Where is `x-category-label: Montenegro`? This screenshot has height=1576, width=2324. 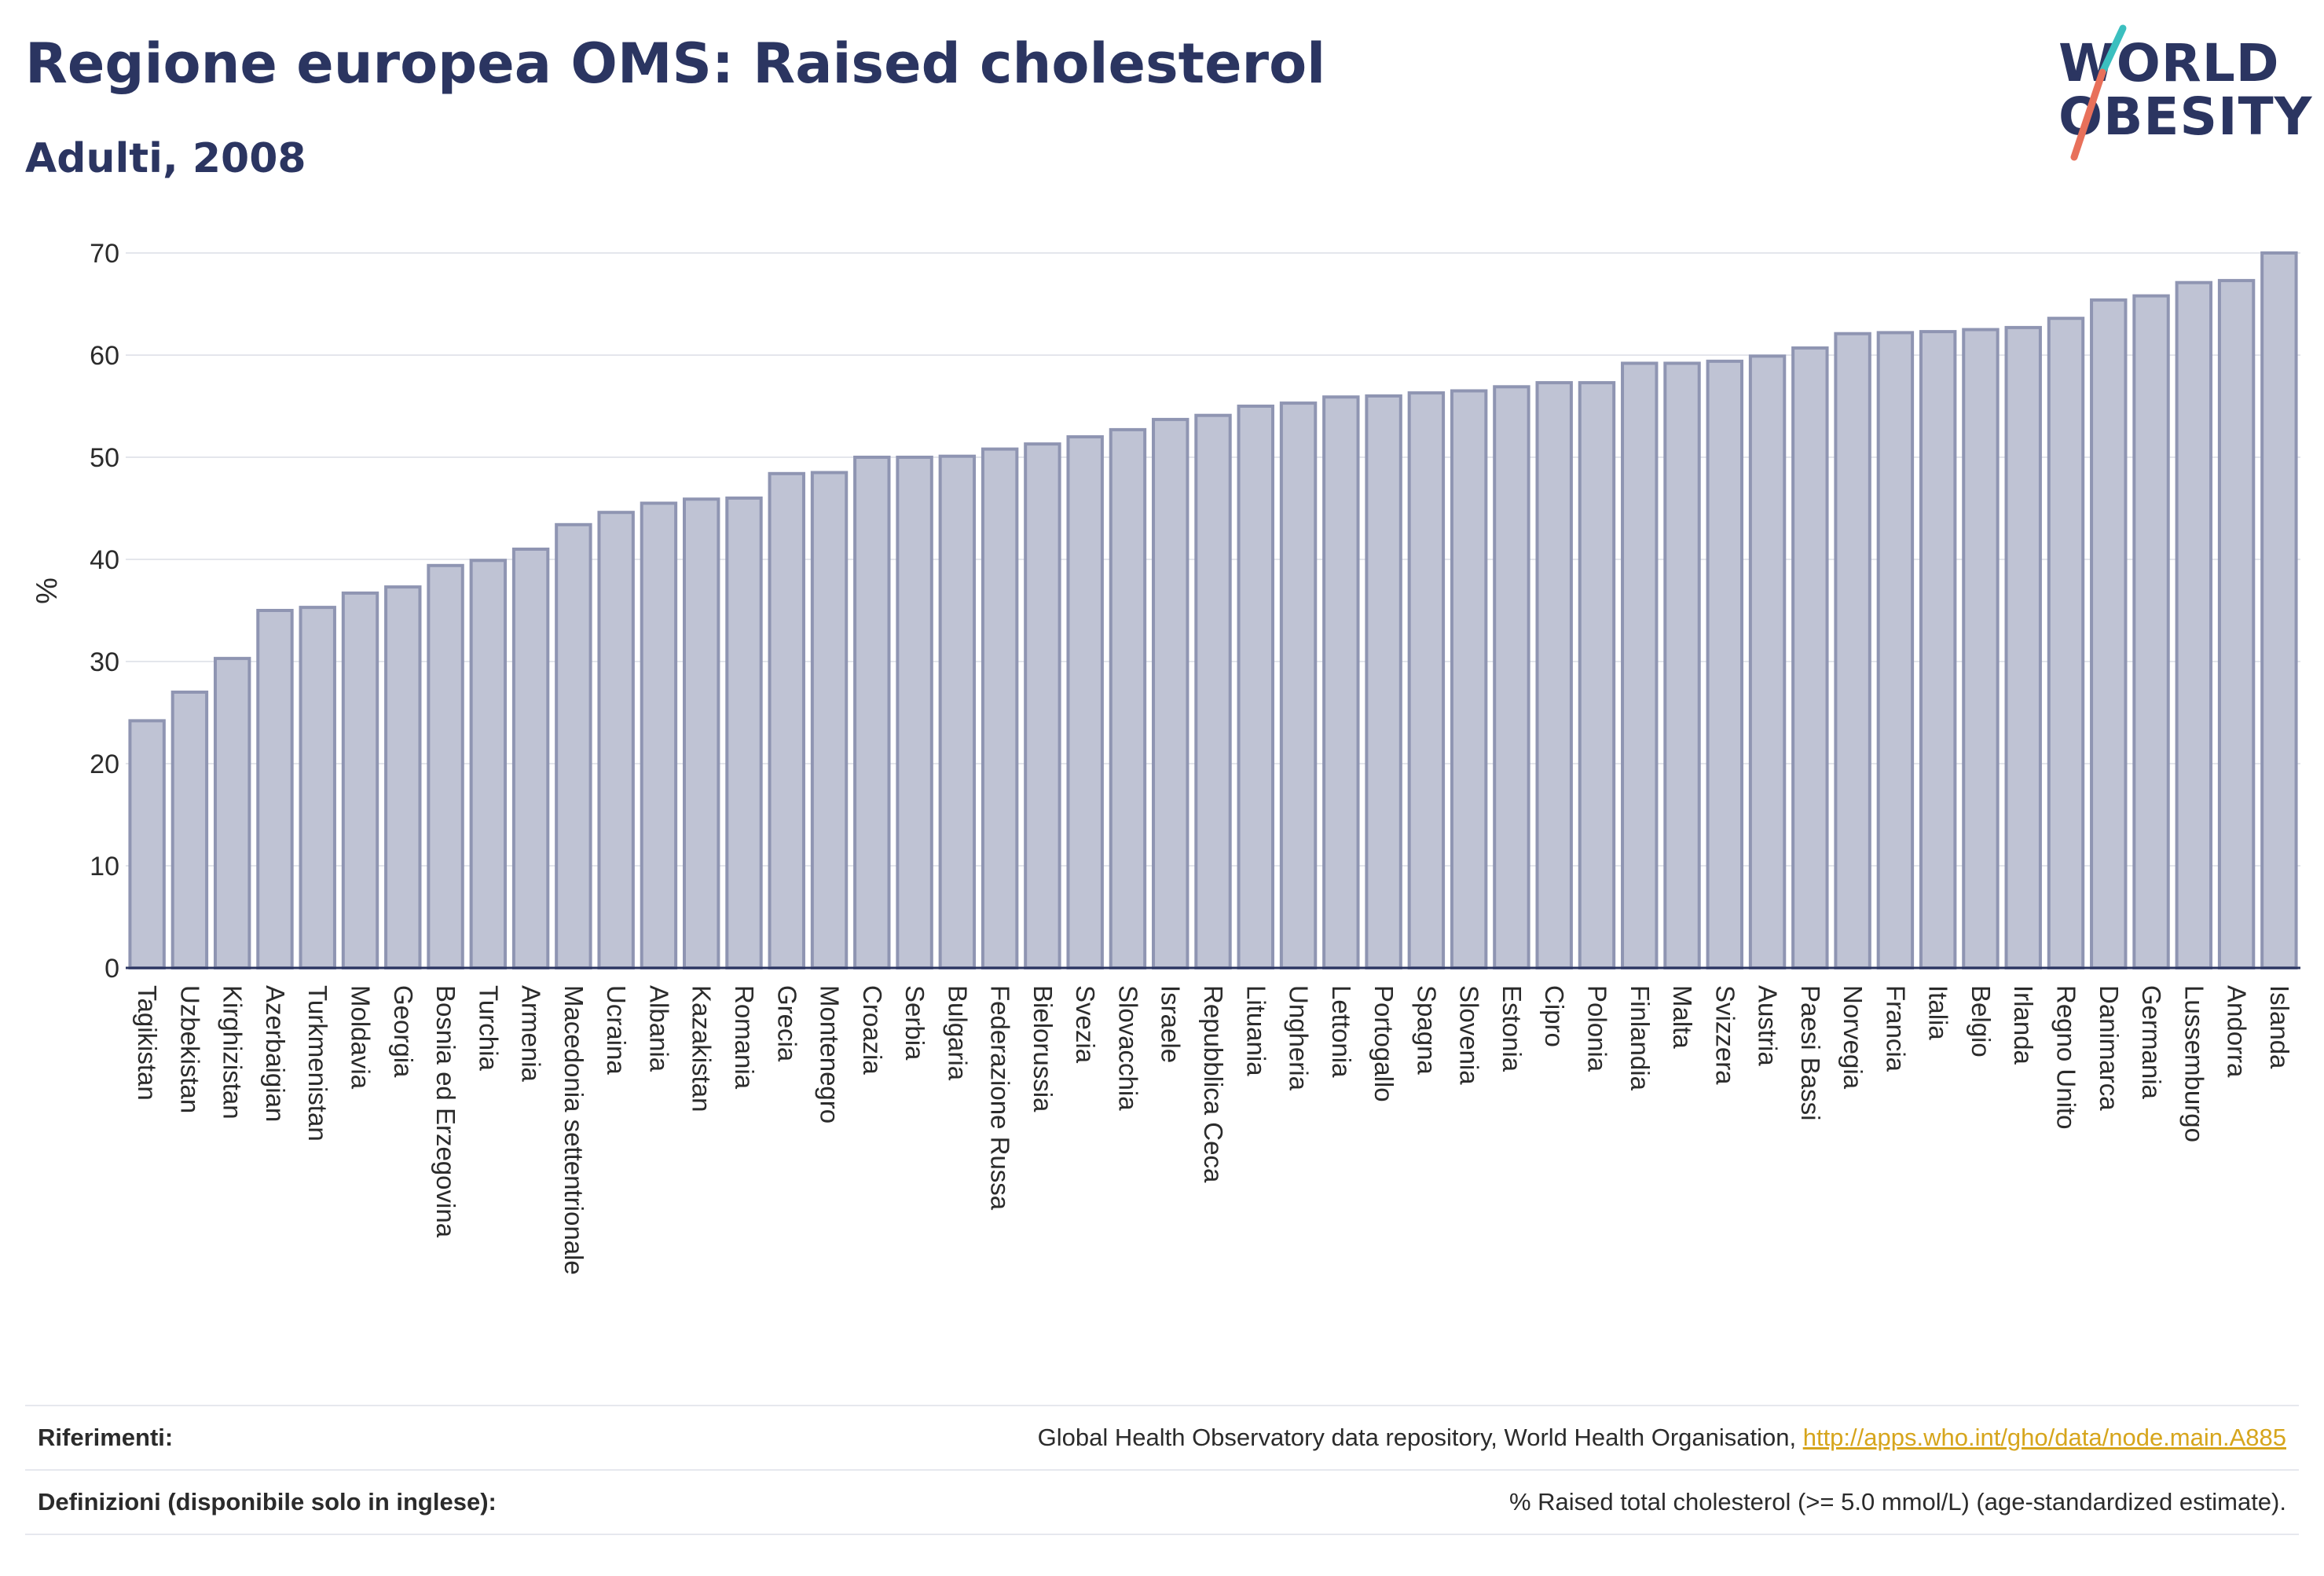 x-category-label: Montenegro is located at coordinates (830, 1054).